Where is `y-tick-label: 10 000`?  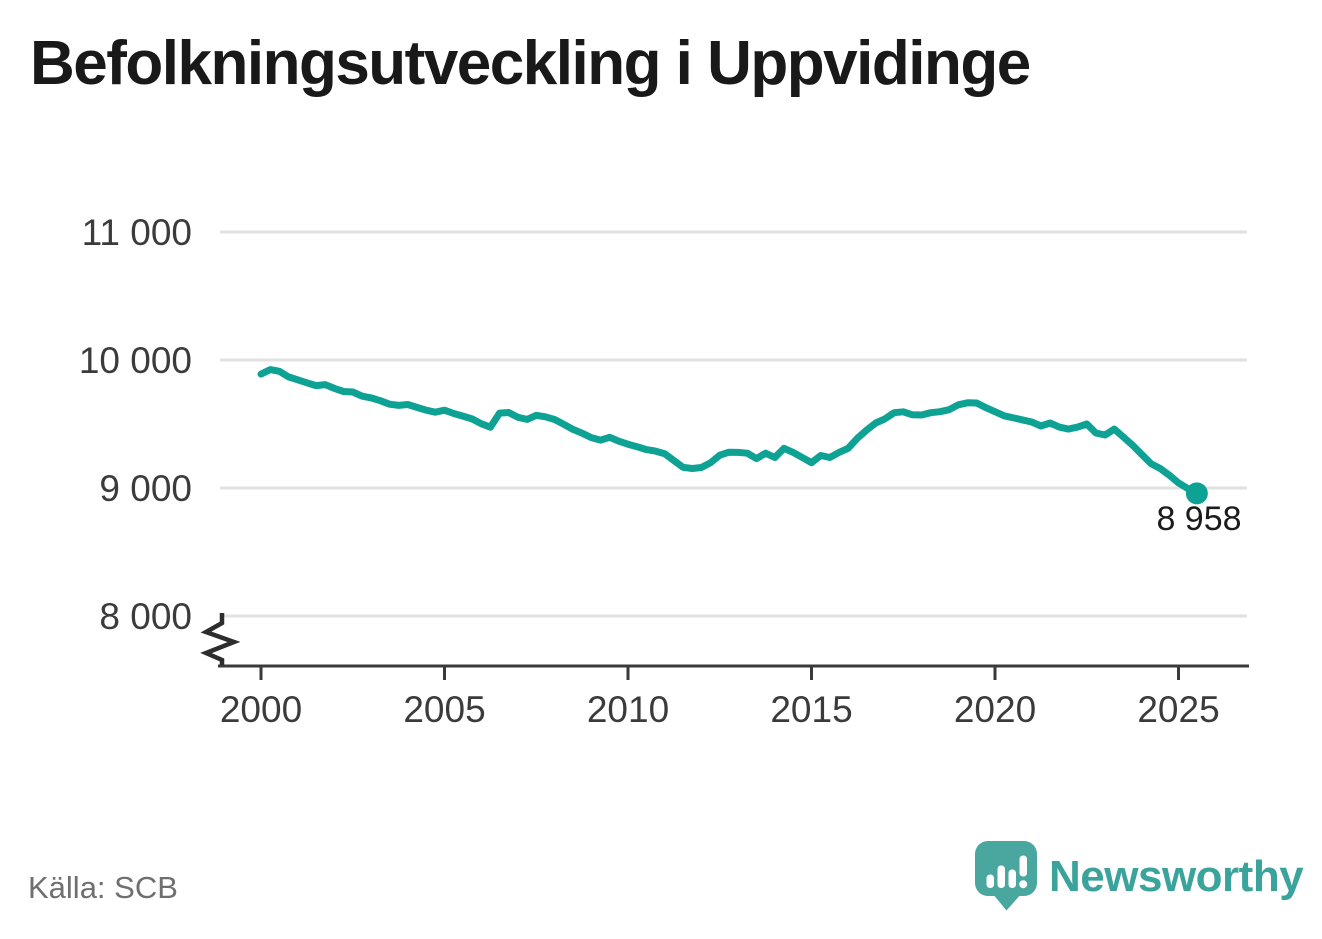
y-tick-label: 10 000 is located at coordinates (135, 360).